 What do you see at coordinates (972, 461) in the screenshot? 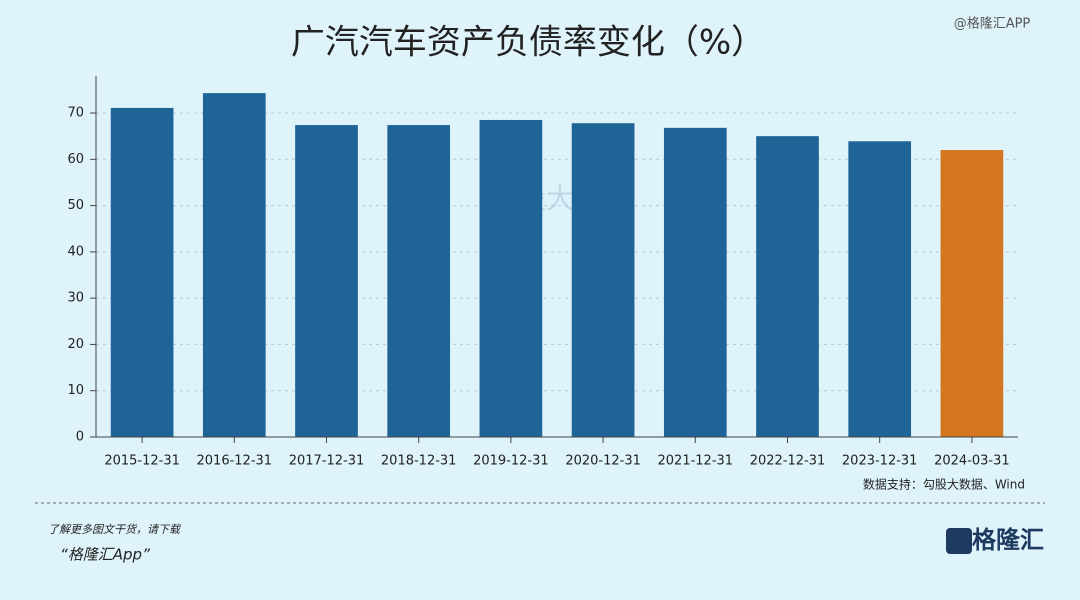
I see `x-tick-label: 2024-03-31` at bounding box center [972, 461].